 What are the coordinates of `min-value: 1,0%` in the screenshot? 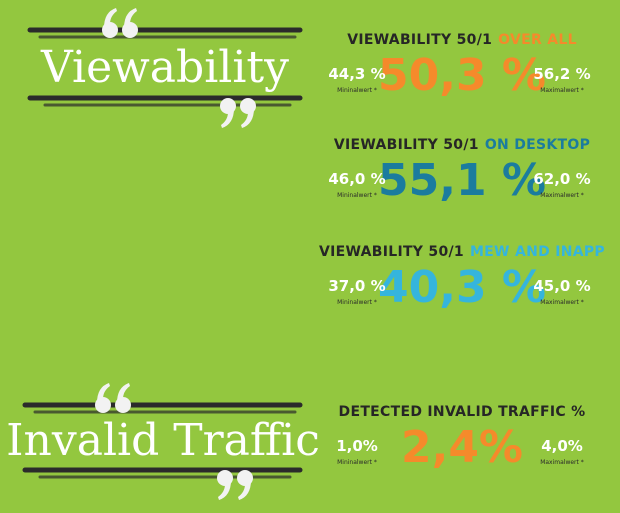 It's located at (357, 446).